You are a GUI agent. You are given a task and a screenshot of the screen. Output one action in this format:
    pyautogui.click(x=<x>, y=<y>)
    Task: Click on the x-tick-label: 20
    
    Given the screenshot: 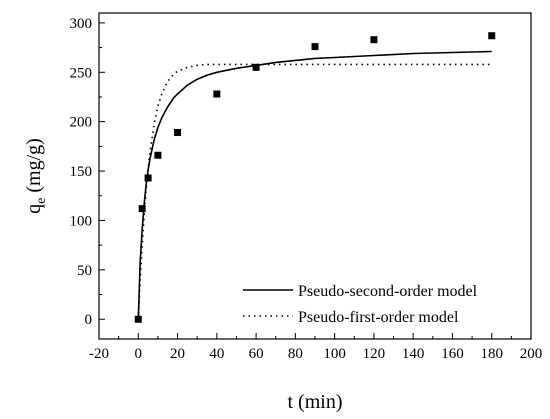 What is the action you would take?
    pyautogui.click(x=177, y=354)
    